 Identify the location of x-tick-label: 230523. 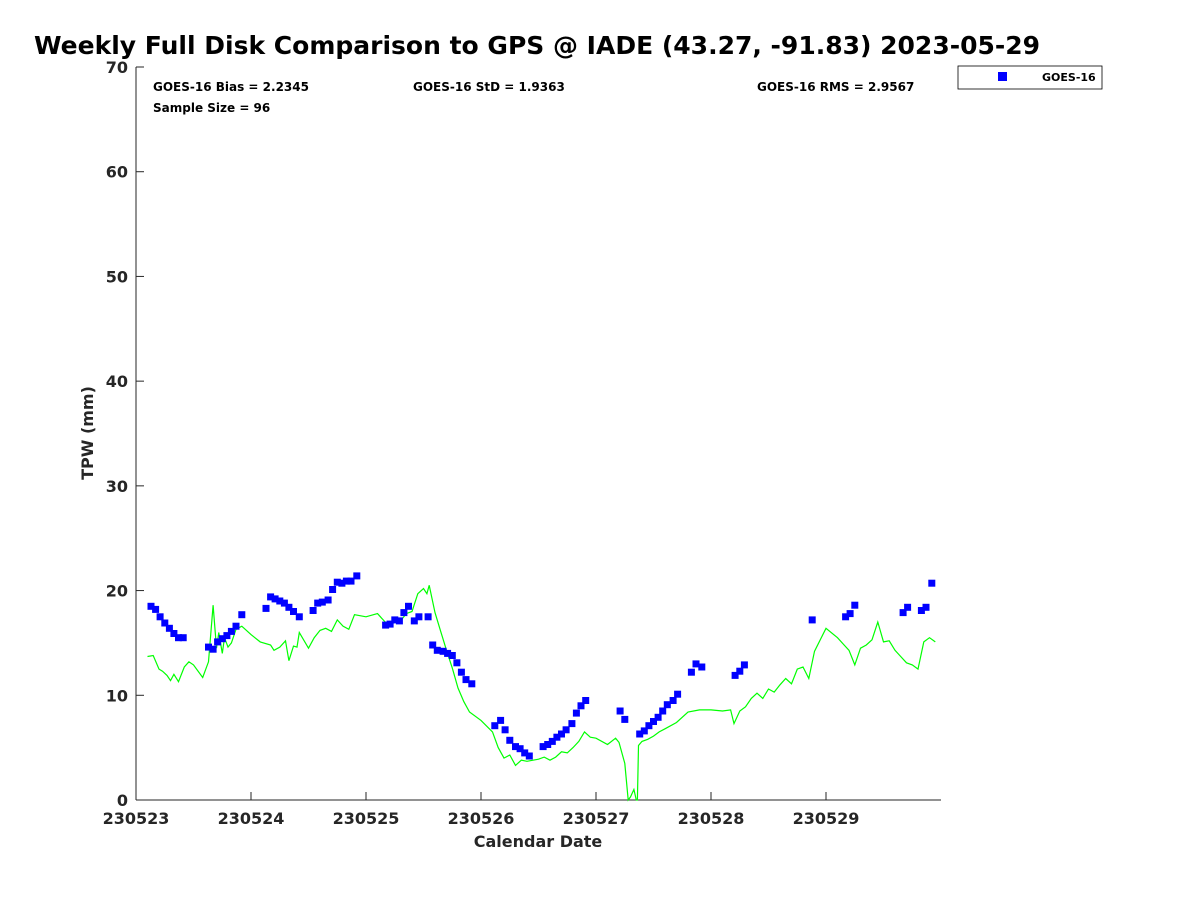
(136, 818).